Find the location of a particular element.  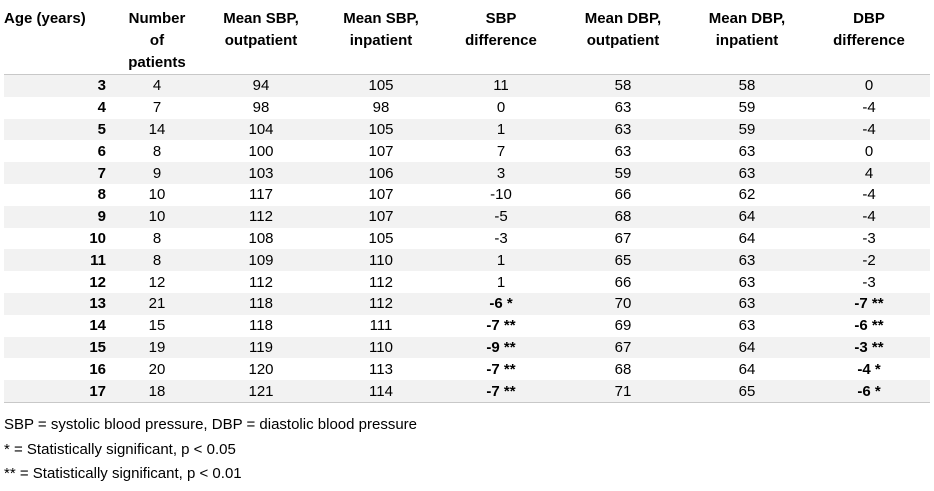

sbp-outpatient-cell: 109 is located at coordinates (261, 260).